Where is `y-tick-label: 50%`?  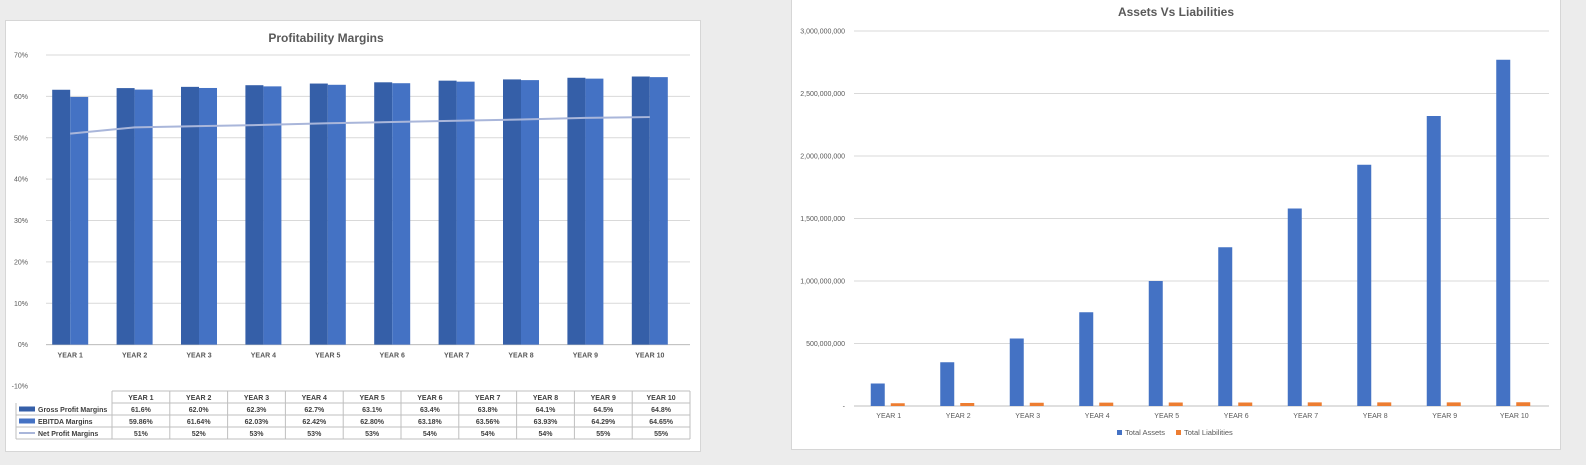 y-tick-label: 50% is located at coordinates (21, 138).